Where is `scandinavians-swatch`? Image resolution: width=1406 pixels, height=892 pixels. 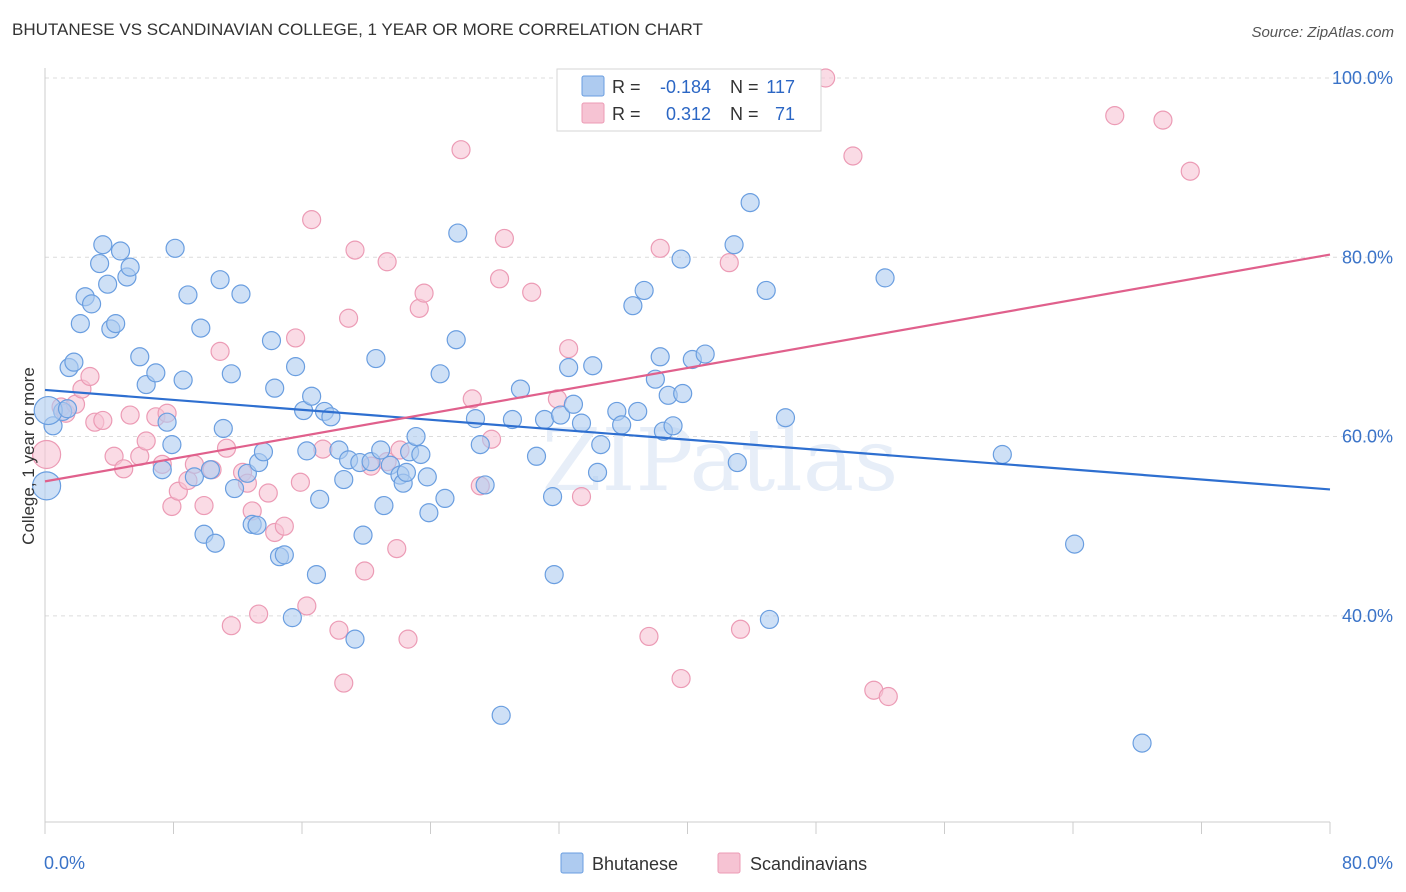 scandinavians-swatch is located at coordinates (593, 113).